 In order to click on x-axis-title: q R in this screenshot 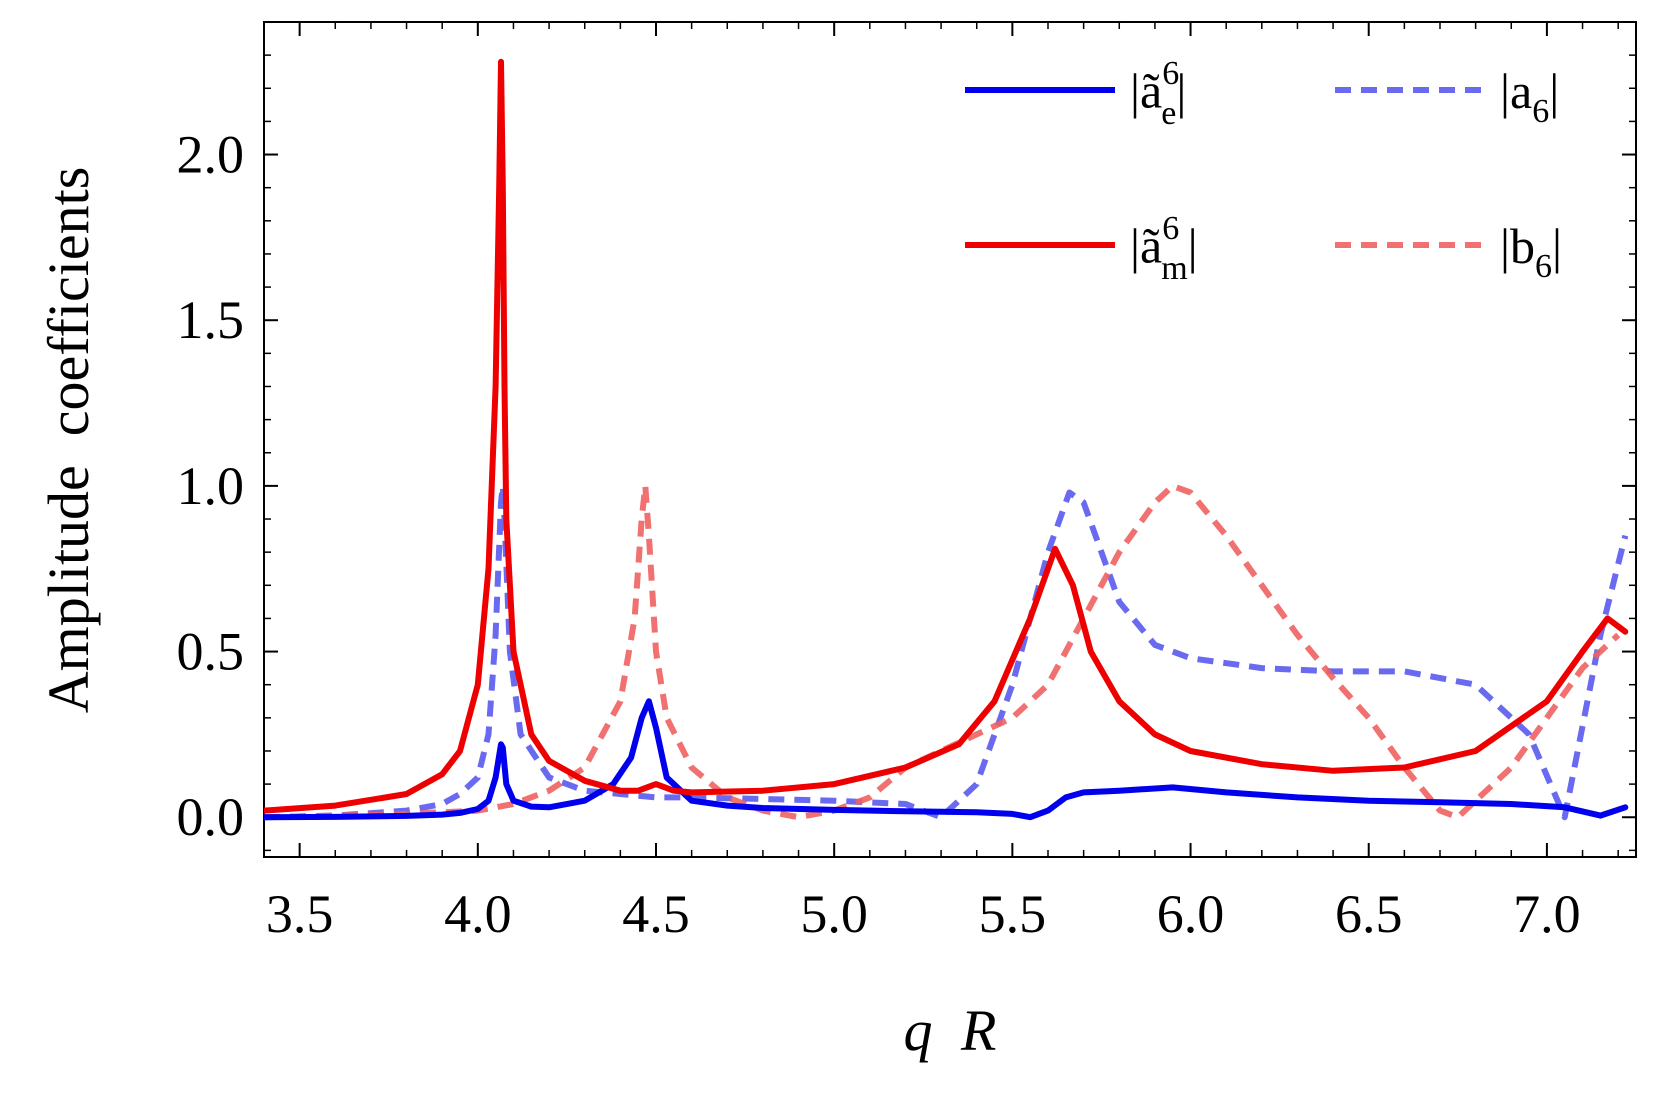, I will do `click(950, 1030)`.